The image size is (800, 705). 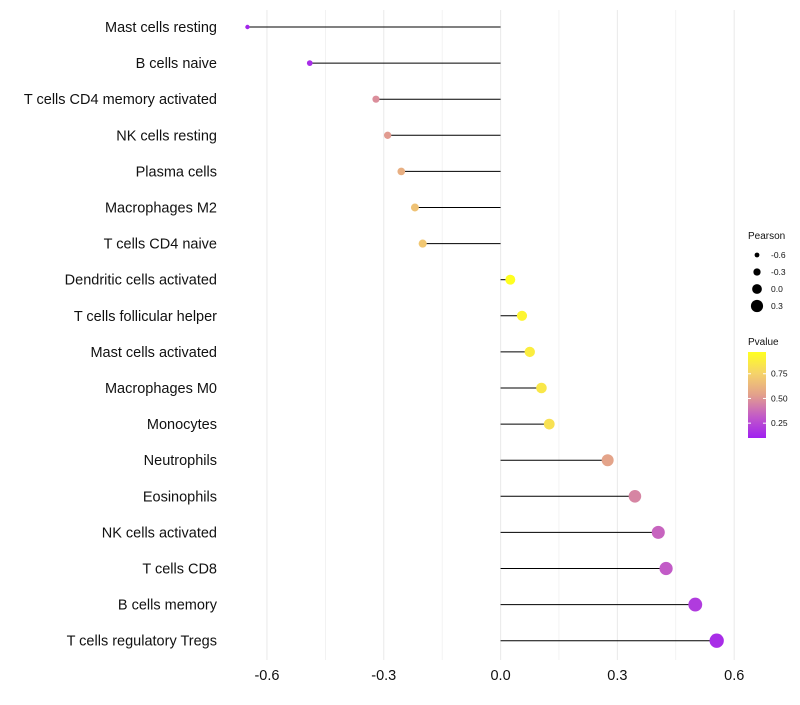 What do you see at coordinates (153, 353) in the screenshot?
I see `category-label: Mast cells activated` at bounding box center [153, 353].